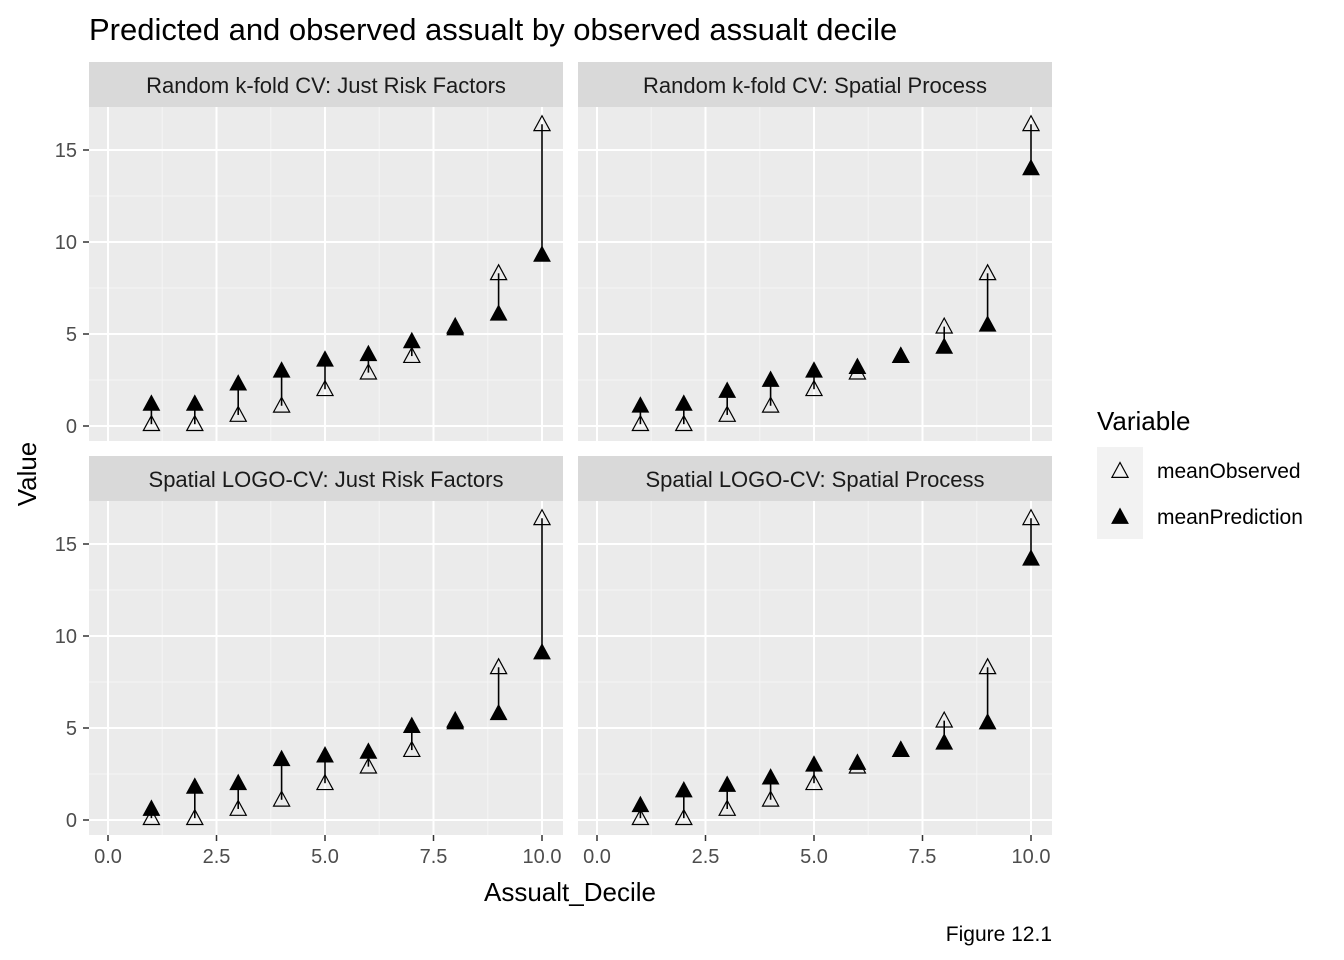 The image size is (1344, 960). What do you see at coordinates (815, 251) in the screenshot?
I see `facet-panel: Random k-fold CV: Spatial Process` at bounding box center [815, 251].